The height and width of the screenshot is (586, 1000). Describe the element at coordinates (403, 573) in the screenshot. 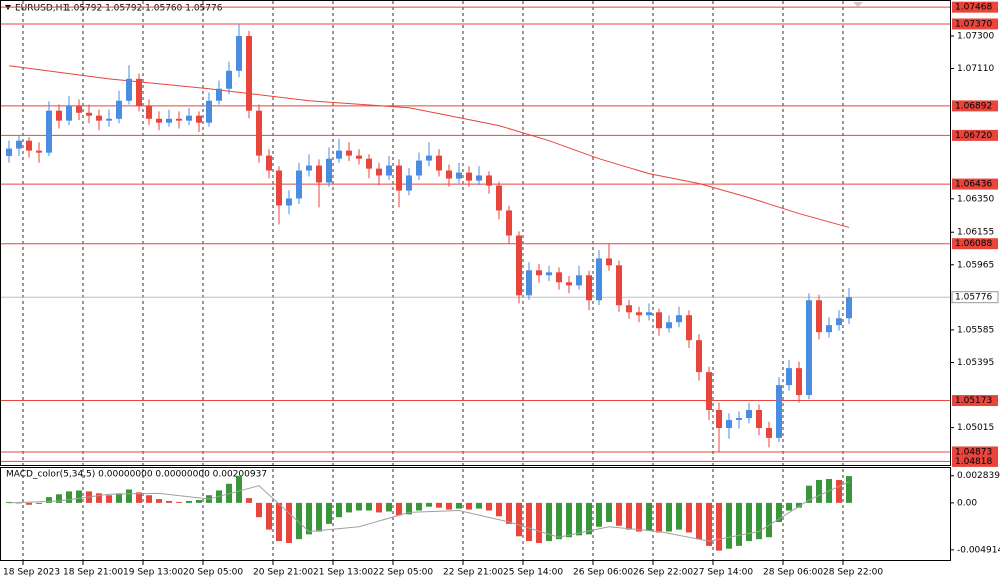

I see `x-tick-label: 22 Sep 05:00` at that location.